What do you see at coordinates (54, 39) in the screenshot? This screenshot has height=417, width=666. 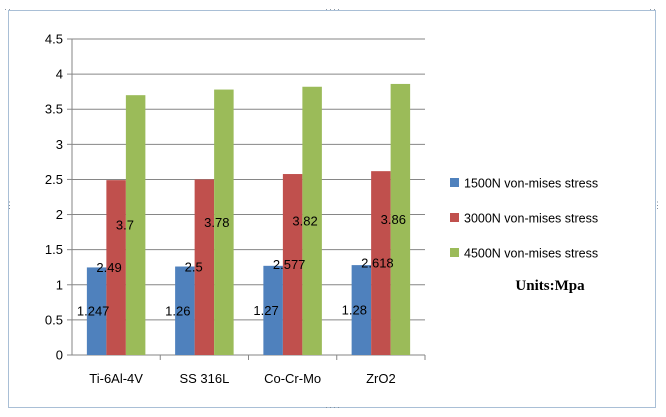 I see `y-tick-label: 4.5` at bounding box center [54, 39].